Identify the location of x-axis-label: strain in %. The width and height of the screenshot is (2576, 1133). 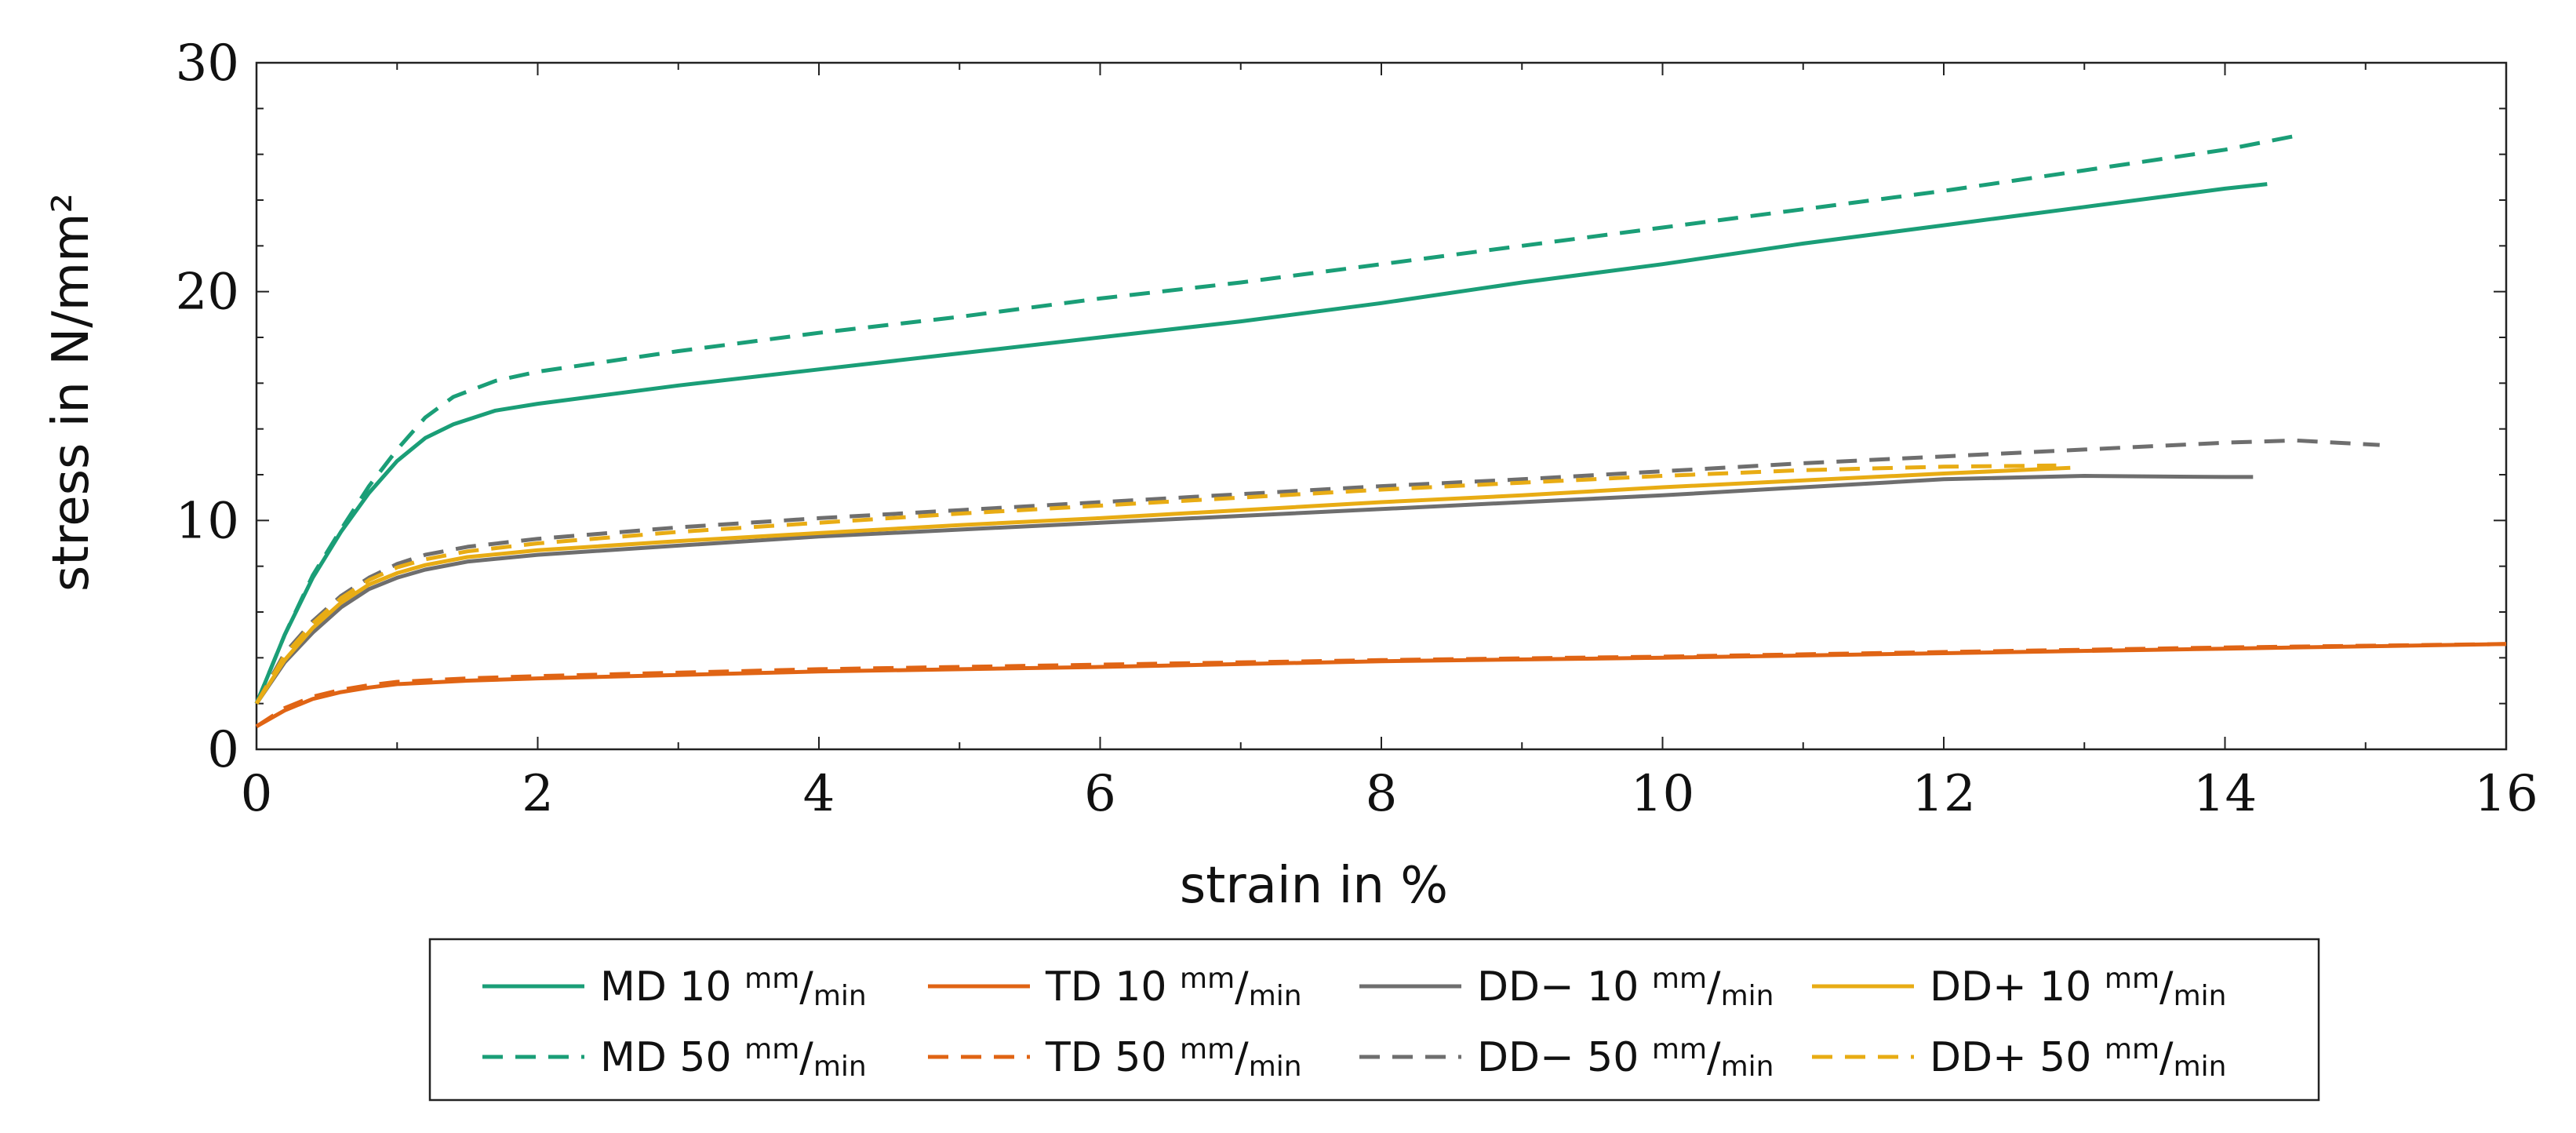
(1314, 886).